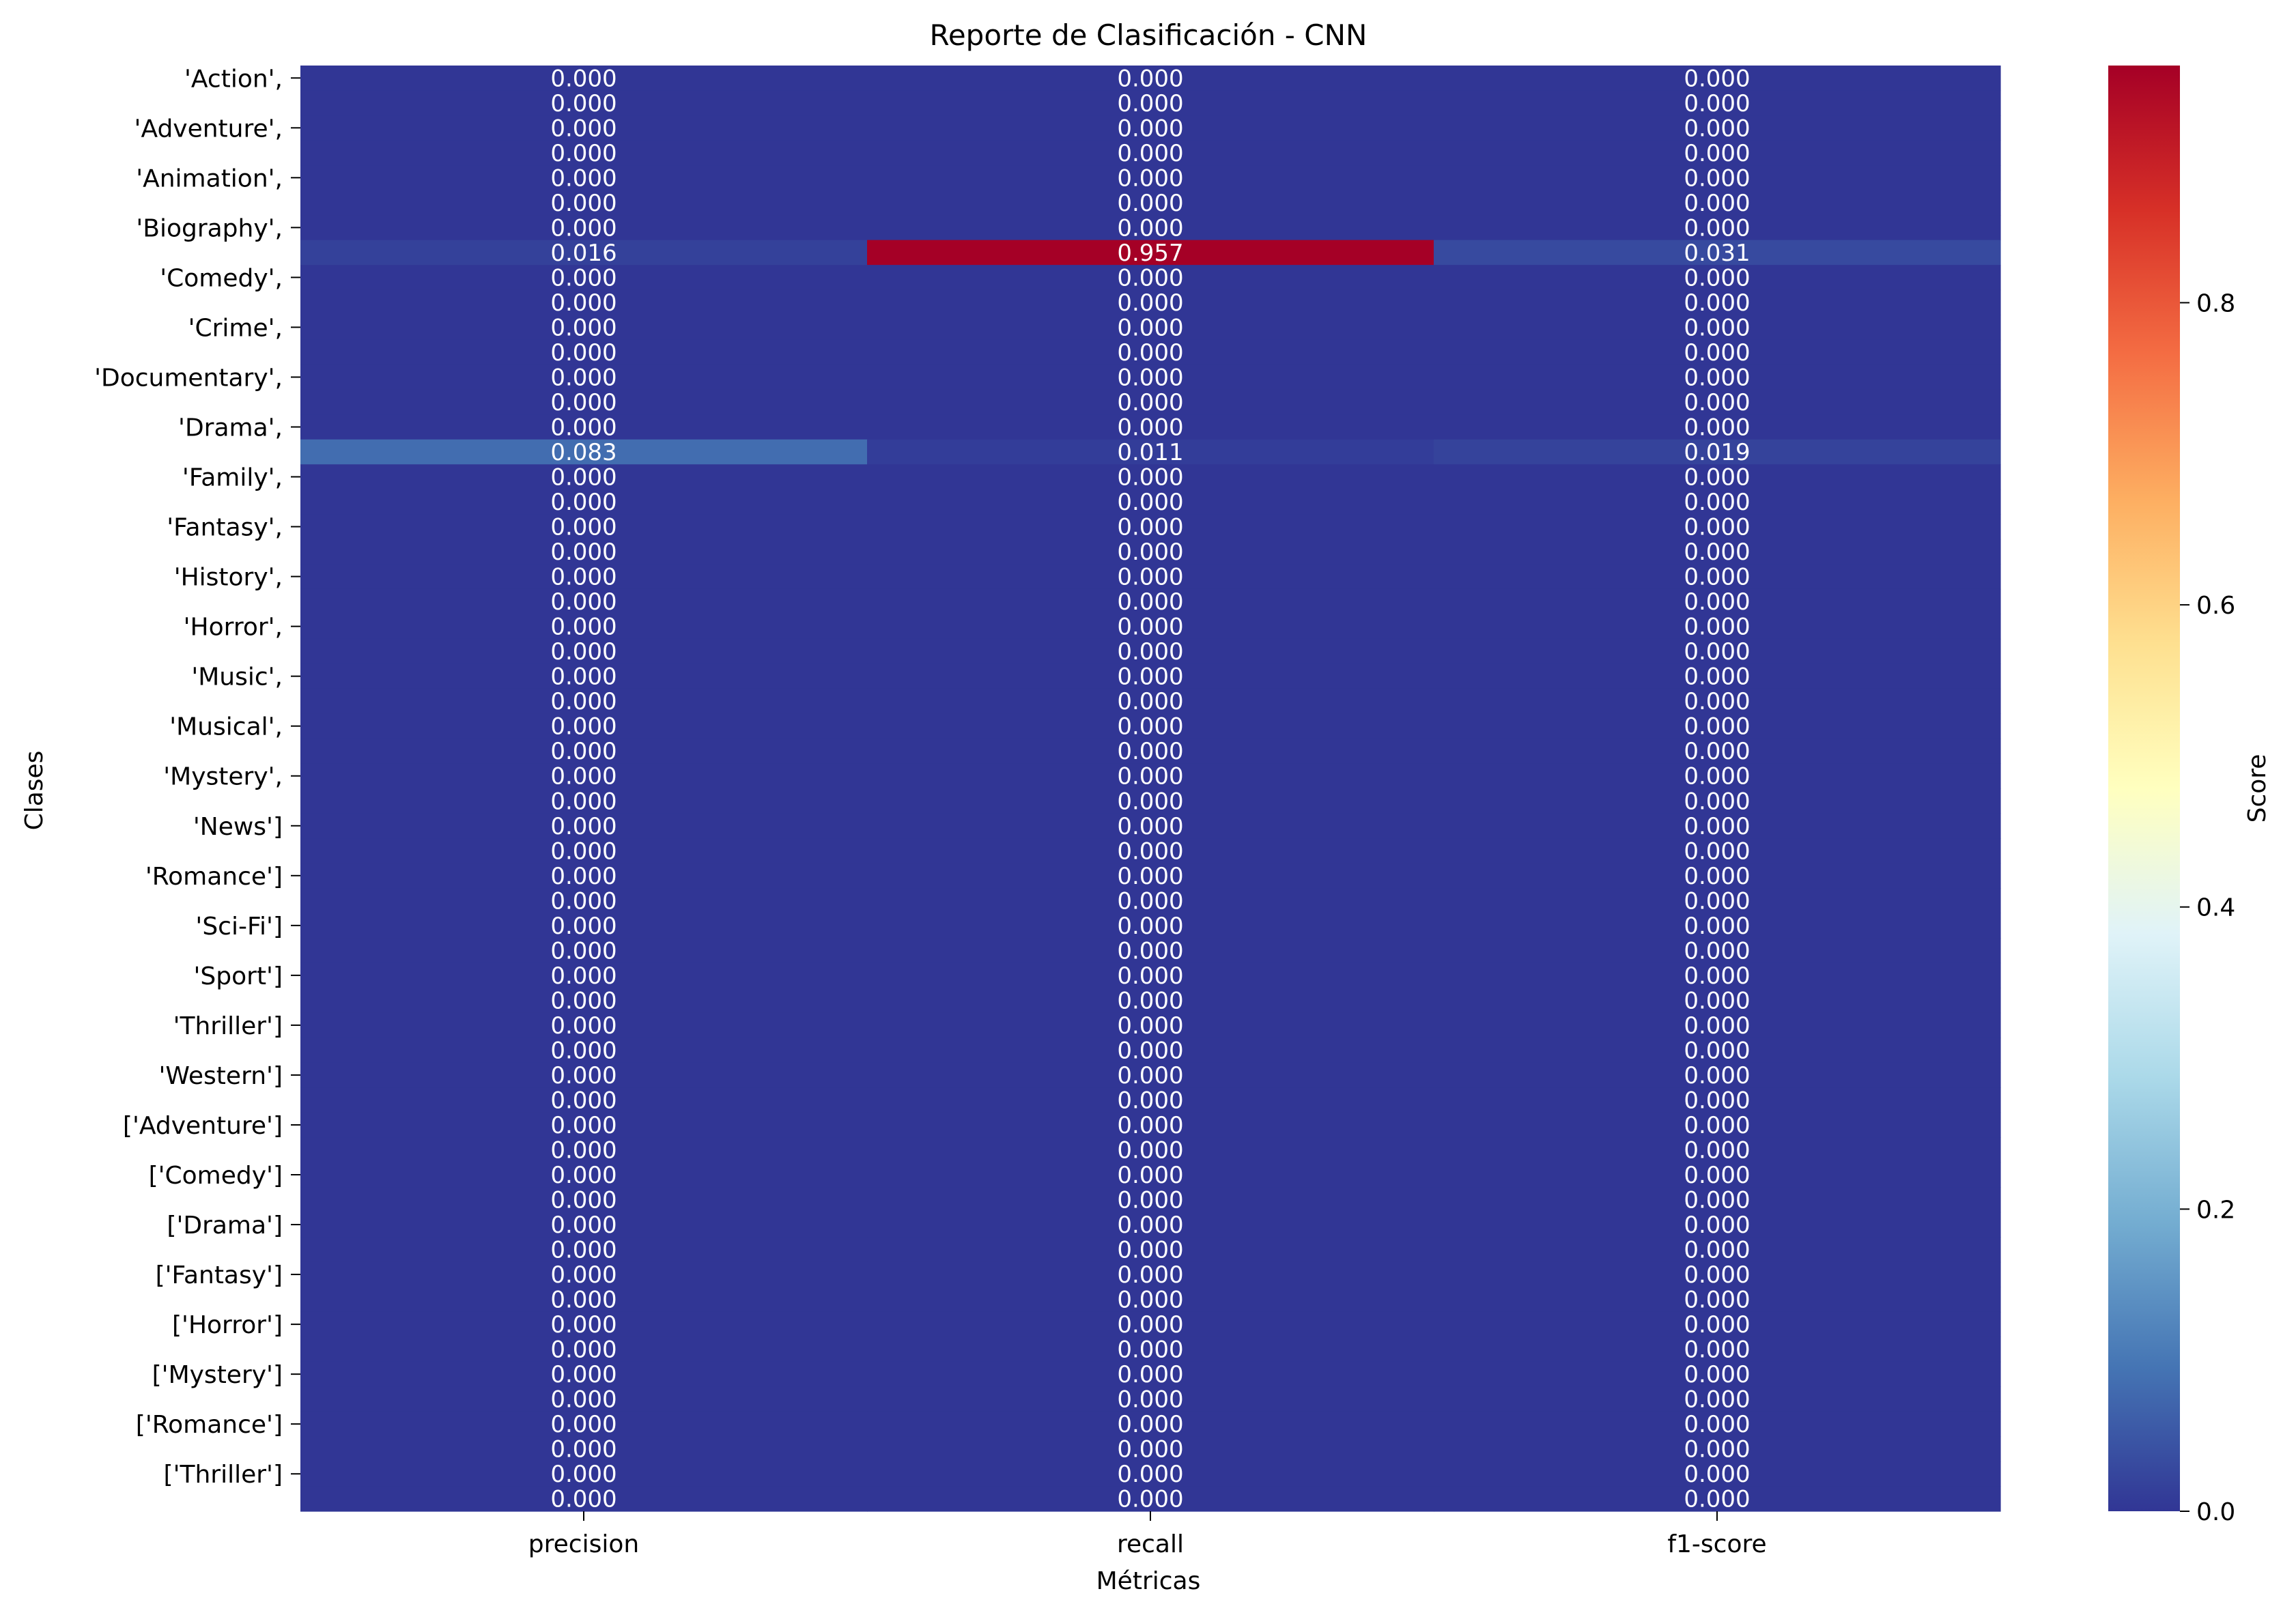 The image size is (2296, 1615). Describe the element at coordinates (1716, 1544) in the screenshot. I see `x-tick-label: f1-score` at that location.